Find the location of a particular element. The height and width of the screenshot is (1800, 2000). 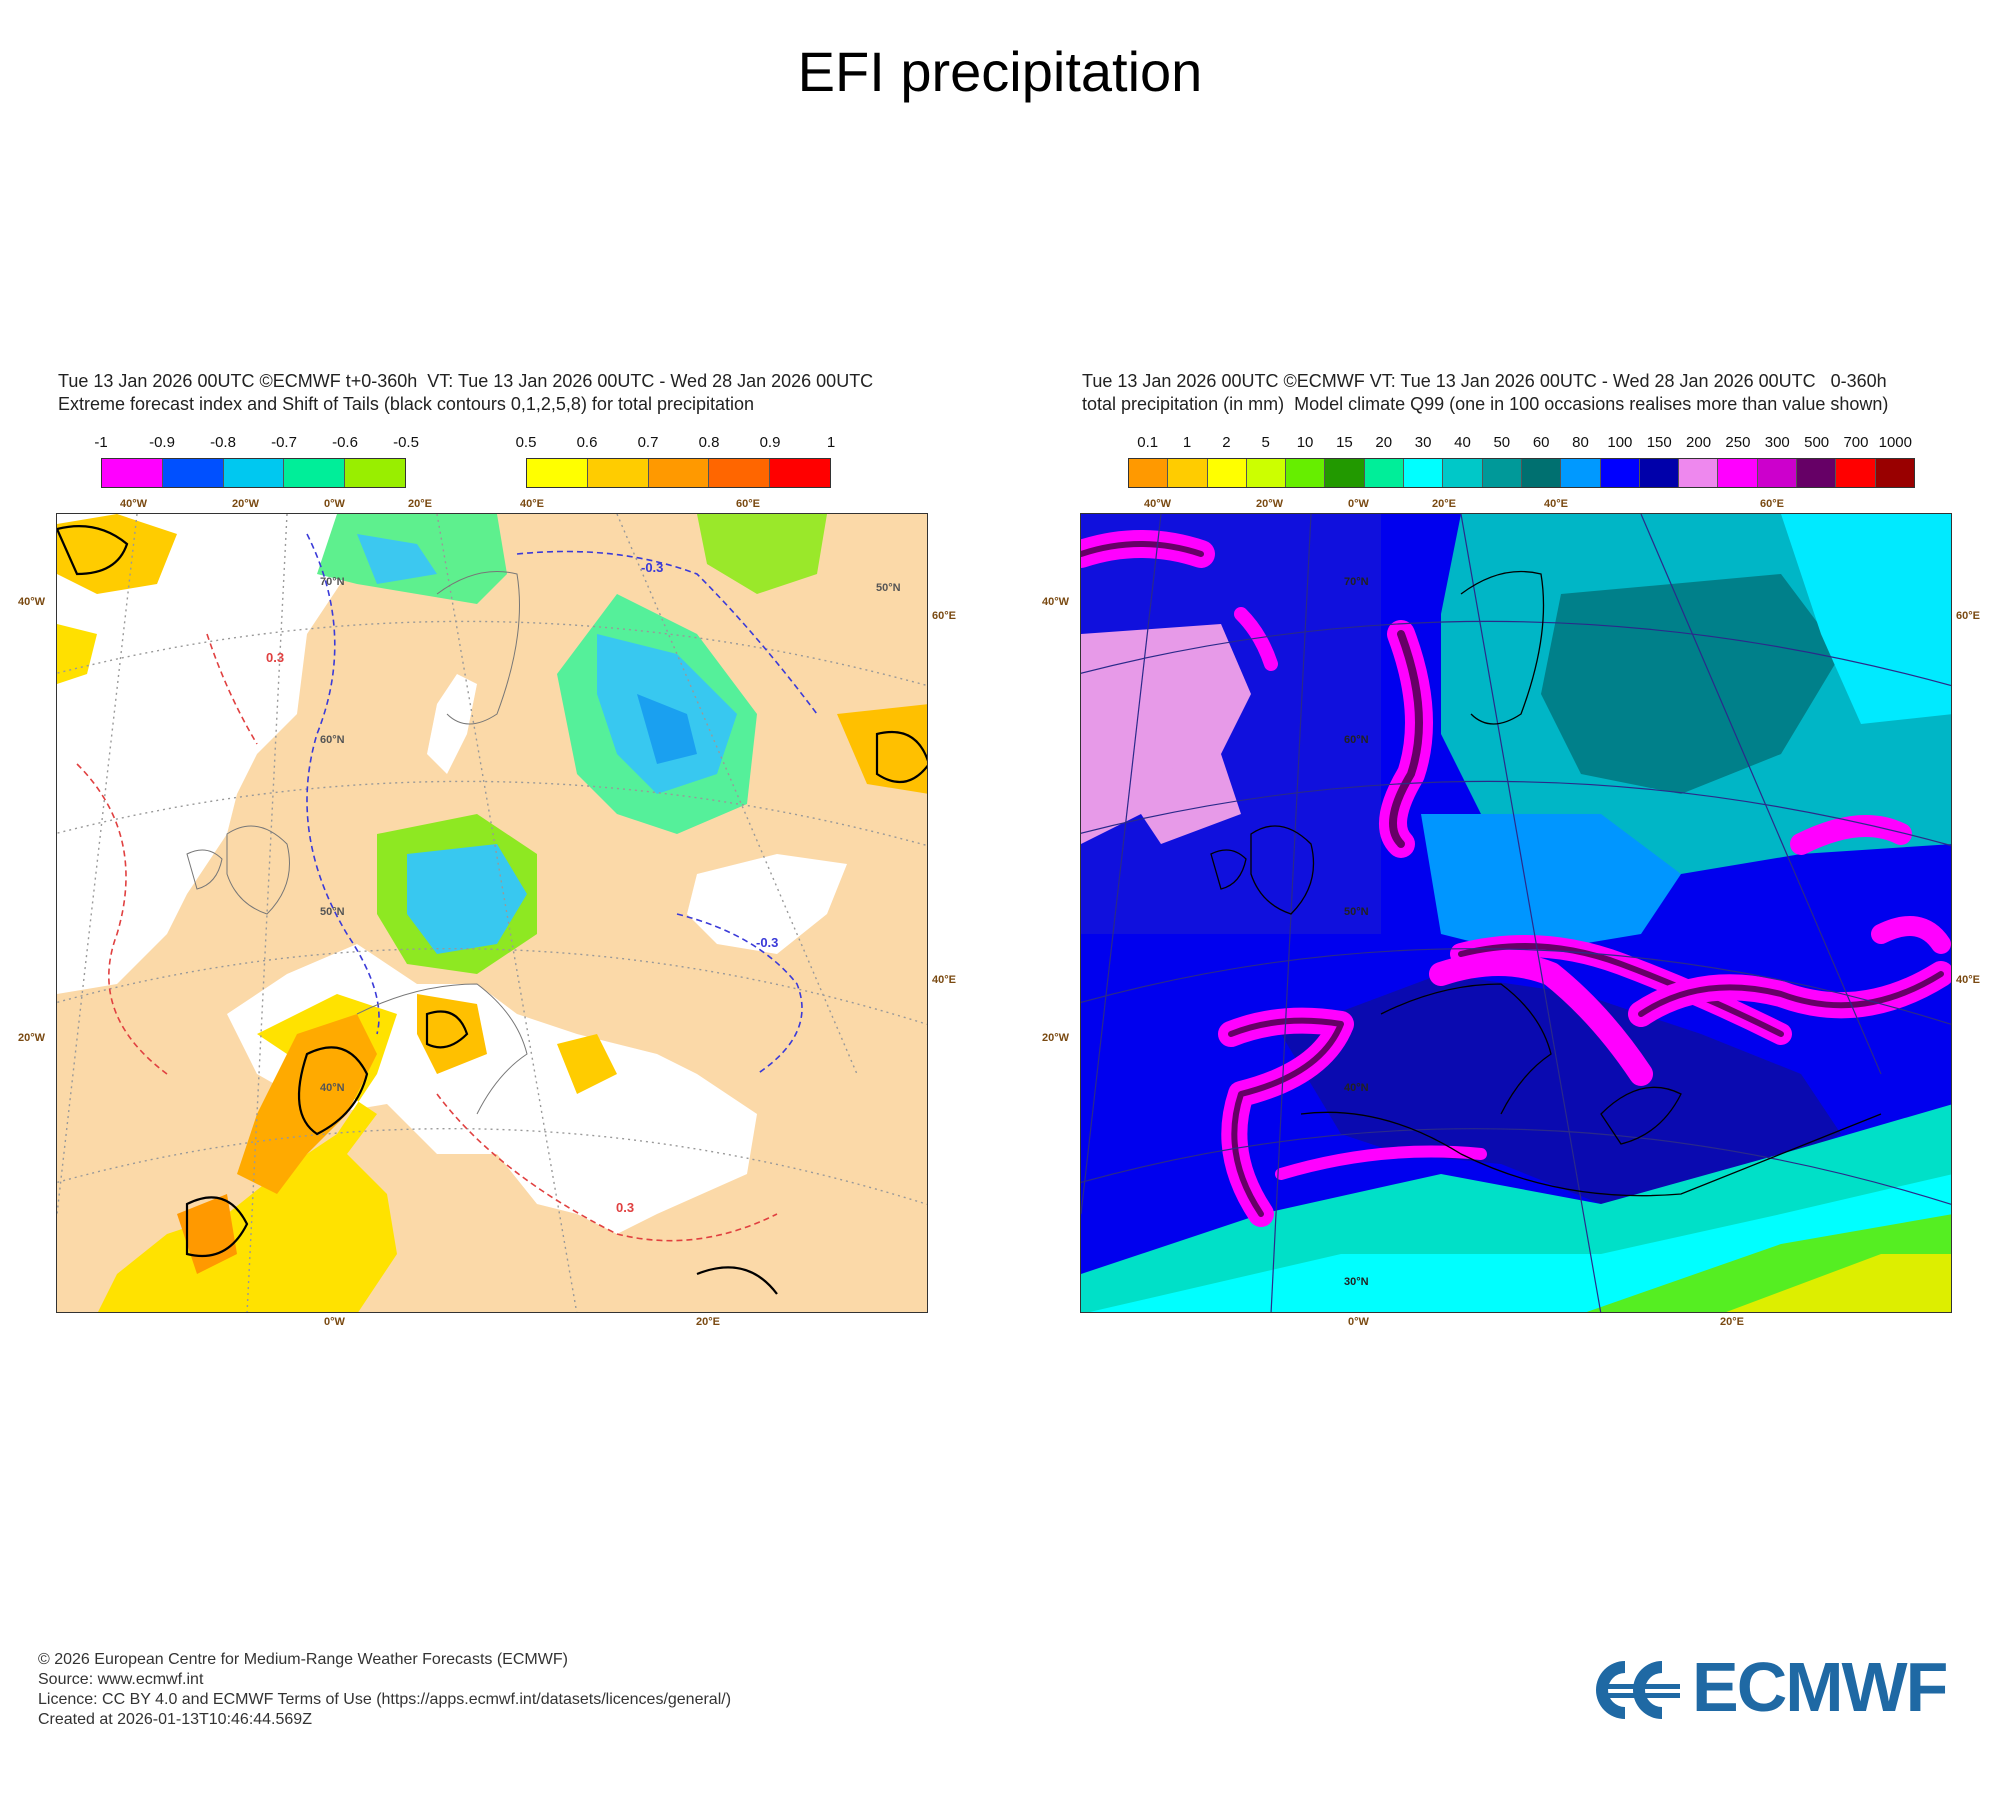

efi-lat-label-inner-2: 60°N is located at coordinates (332, 740).